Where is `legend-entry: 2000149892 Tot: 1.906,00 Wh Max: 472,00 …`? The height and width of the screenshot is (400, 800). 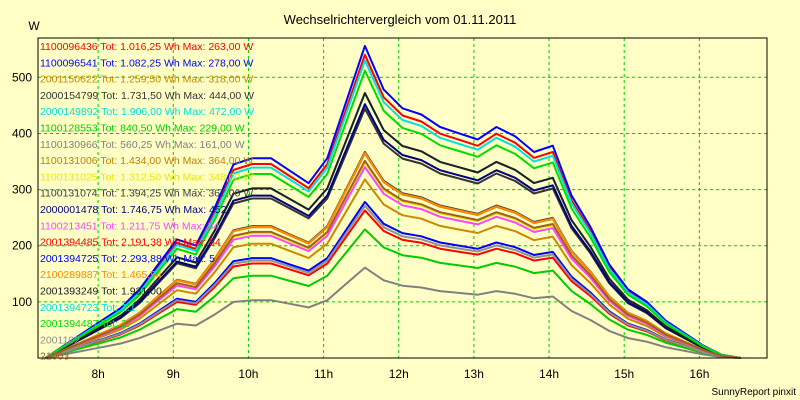 legend-entry: 2000149892 Tot: 1.906,00 Wh Max: 472,00 … is located at coordinates (147, 112).